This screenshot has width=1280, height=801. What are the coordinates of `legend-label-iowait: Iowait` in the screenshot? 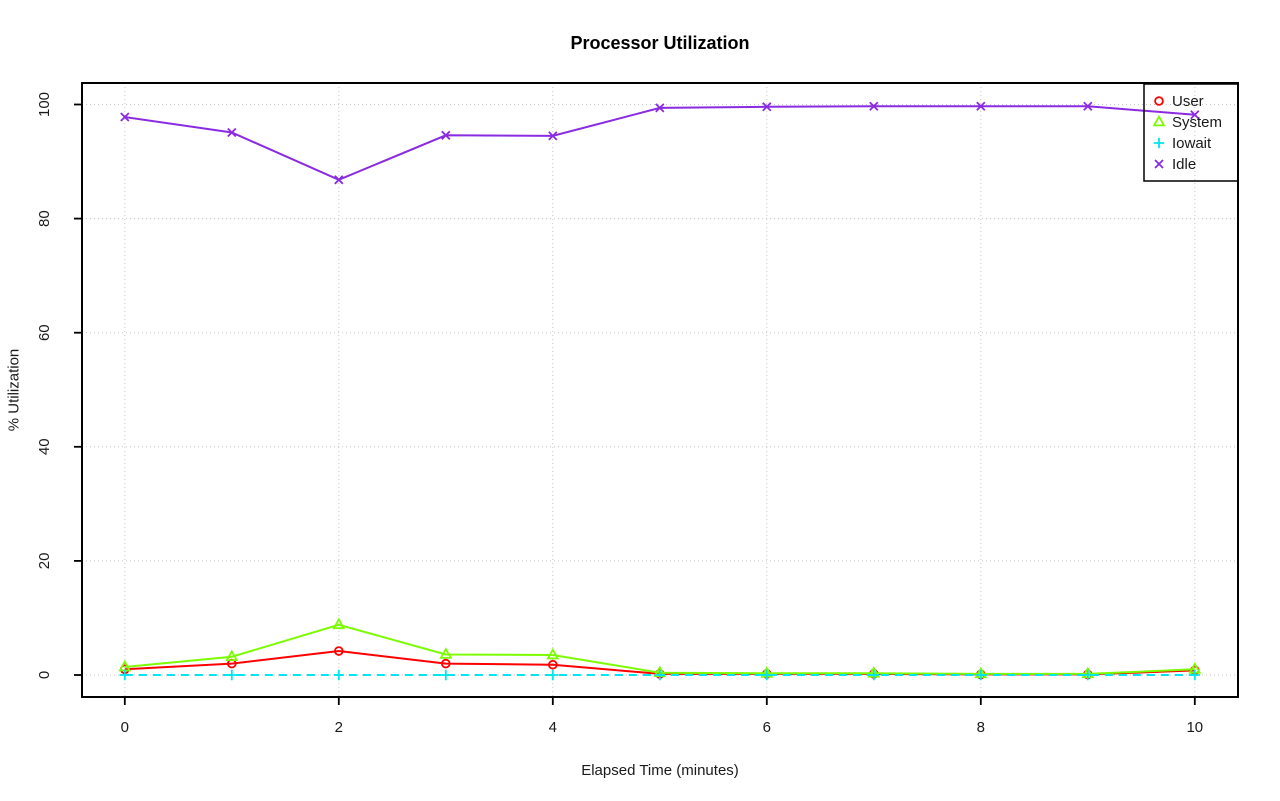 It's located at (1192, 143).